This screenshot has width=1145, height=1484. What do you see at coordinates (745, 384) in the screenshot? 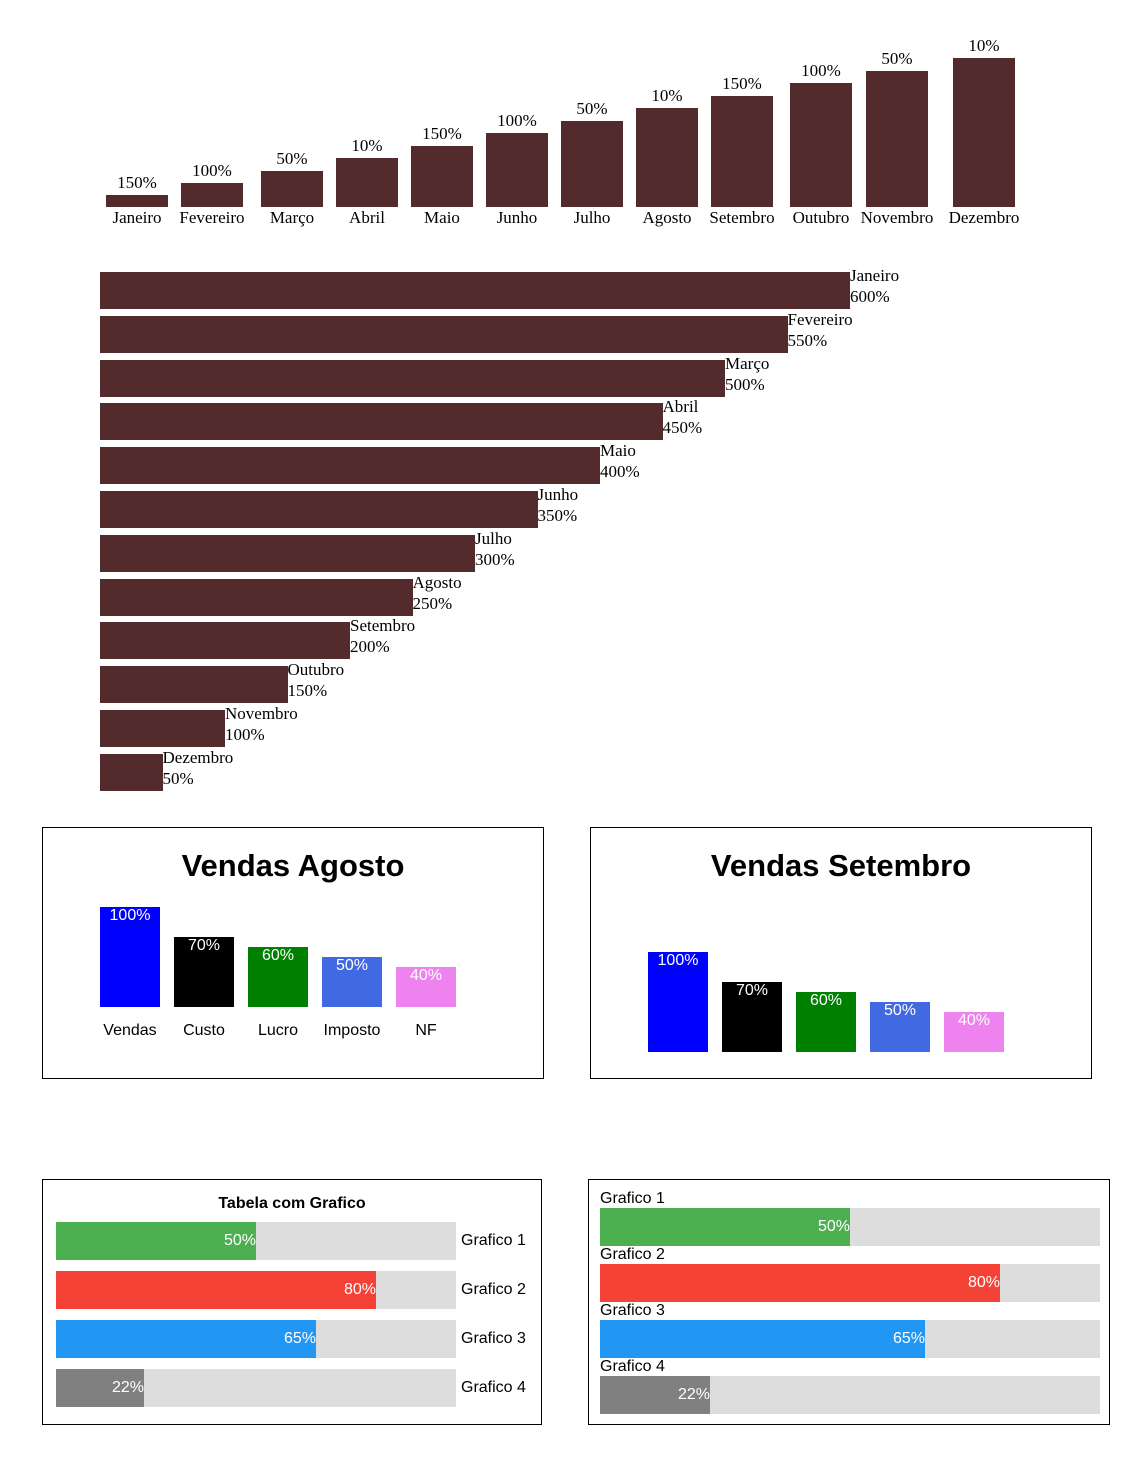
I see `value-label: 500%` at bounding box center [745, 384].